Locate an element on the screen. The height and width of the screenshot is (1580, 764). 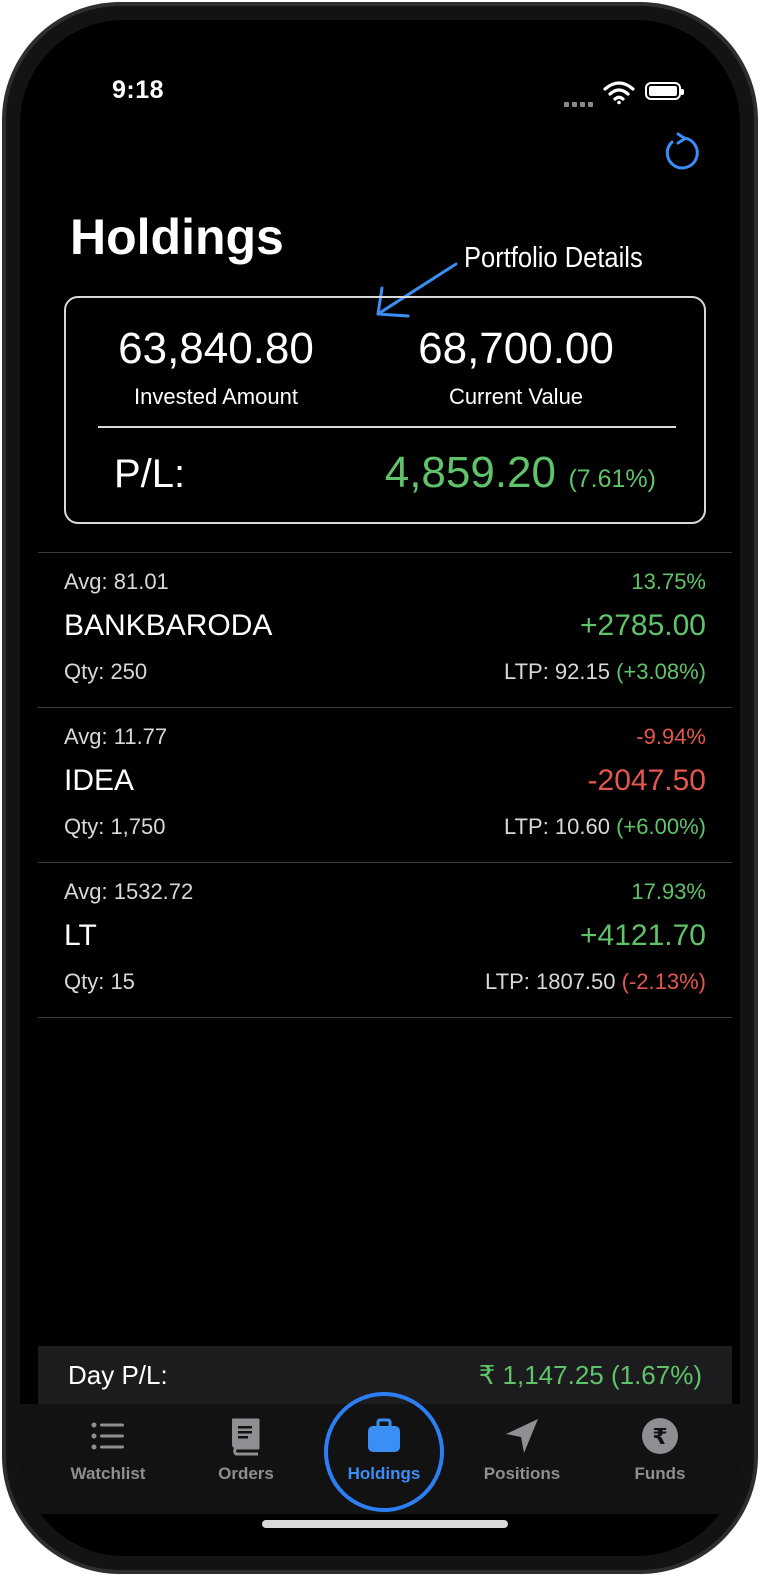
pnl-value: -2047.50 is located at coordinates (646, 780).